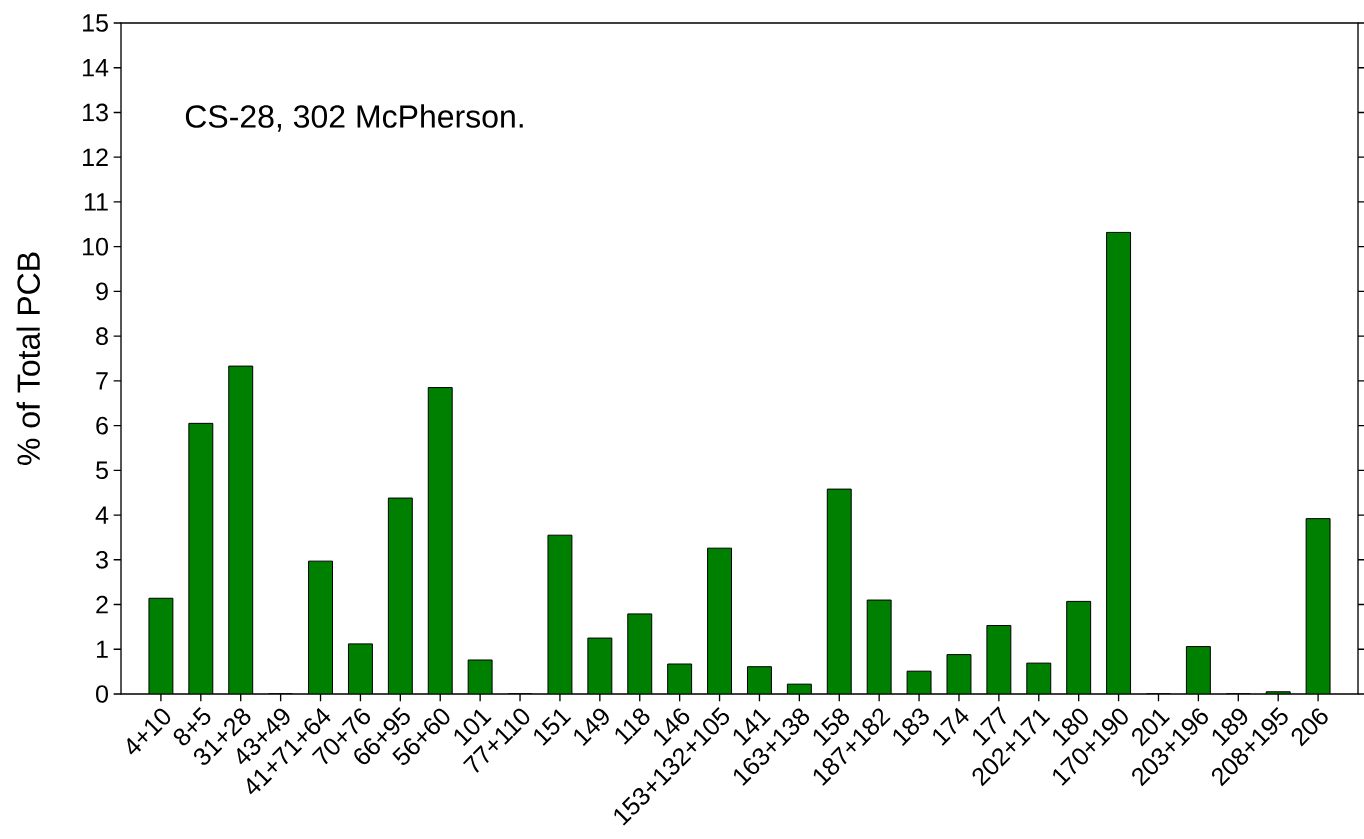  What do you see at coordinates (1309, 727) in the screenshot?
I see `x-tick-label: 206` at bounding box center [1309, 727].